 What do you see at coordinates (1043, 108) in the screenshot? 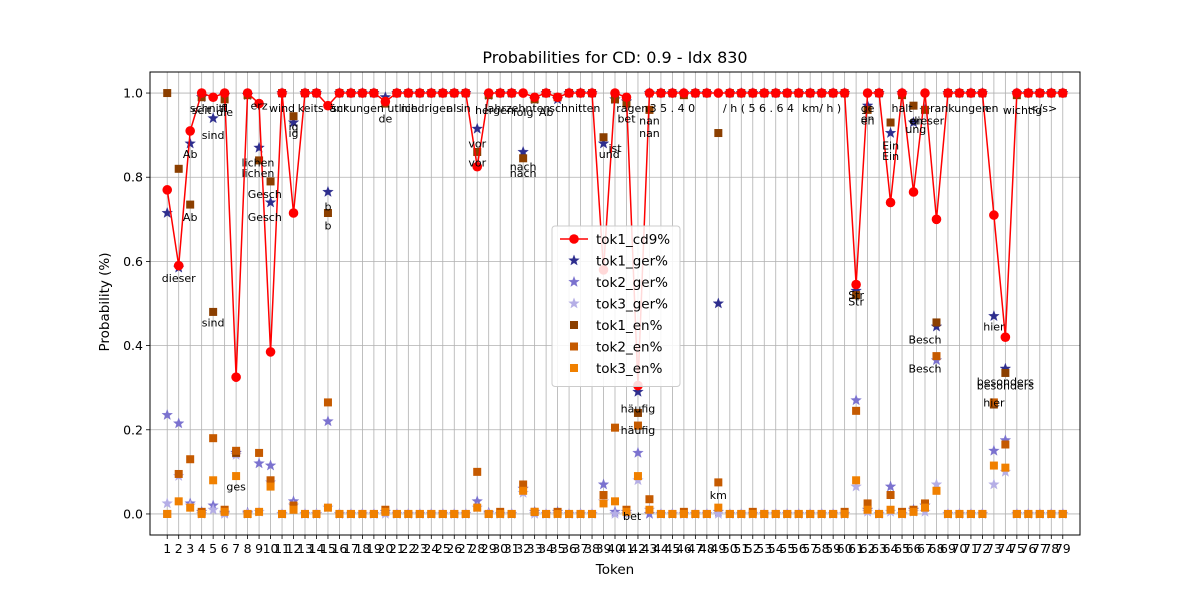
I see `token-annotation: </s>` at bounding box center [1043, 108].